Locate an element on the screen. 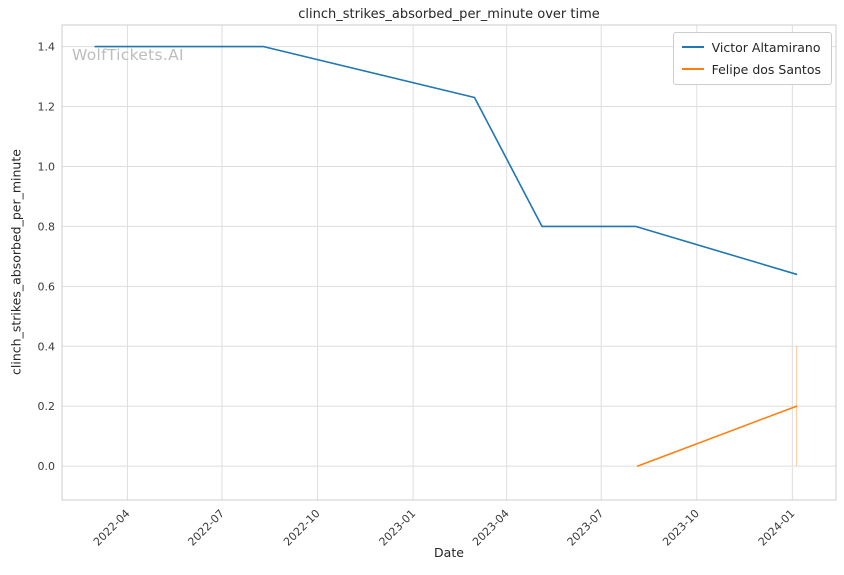 The width and height of the screenshot is (844, 575). x-tick-label: 2023-01 is located at coordinates (398, 528).